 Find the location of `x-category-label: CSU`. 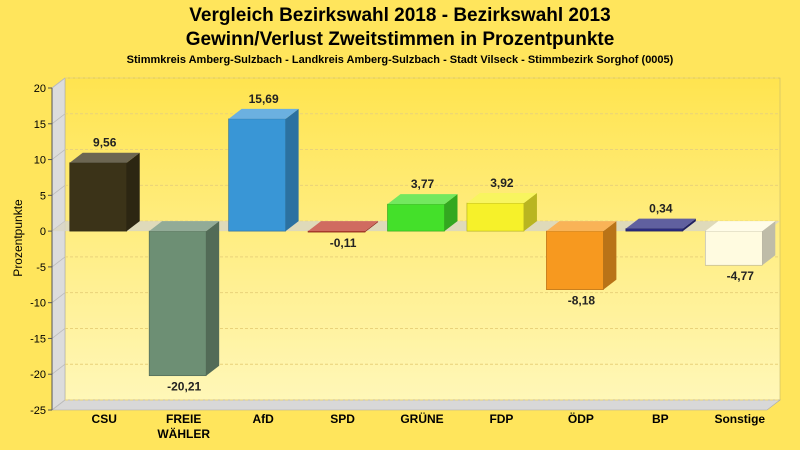

x-category-label: CSU is located at coordinates (104, 419).